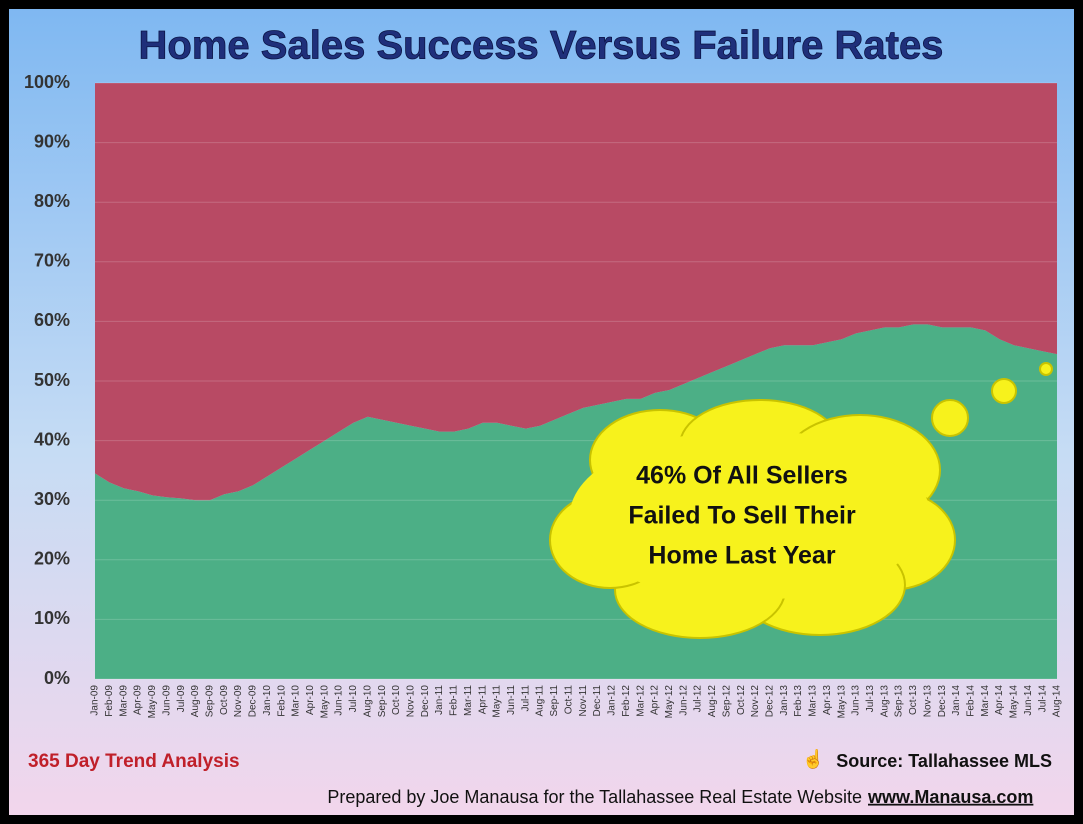 The image size is (1083, 824). Describe the element at coordinates (95, 700) in the screenshot. I see `x-tick-label: Jan-09` at that location.